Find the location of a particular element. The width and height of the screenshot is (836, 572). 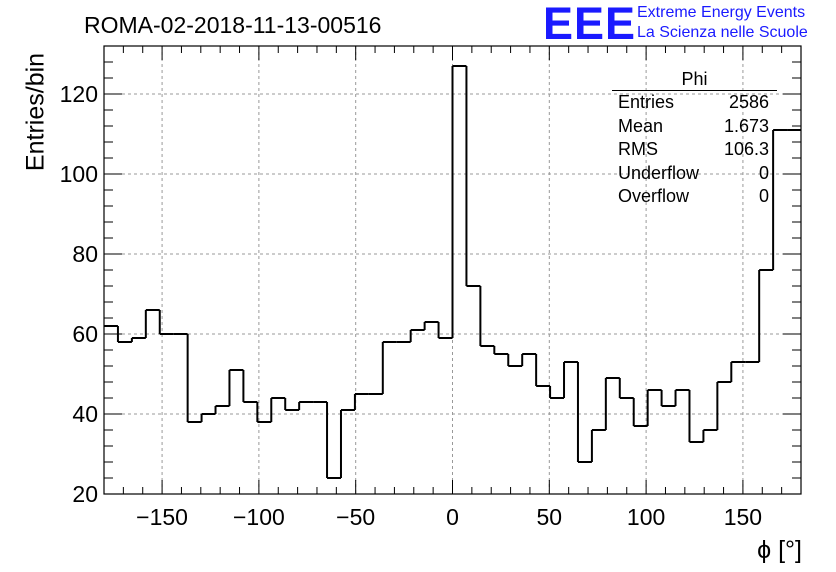

y-tick-label: 40 is located at coordinates (85, 414).